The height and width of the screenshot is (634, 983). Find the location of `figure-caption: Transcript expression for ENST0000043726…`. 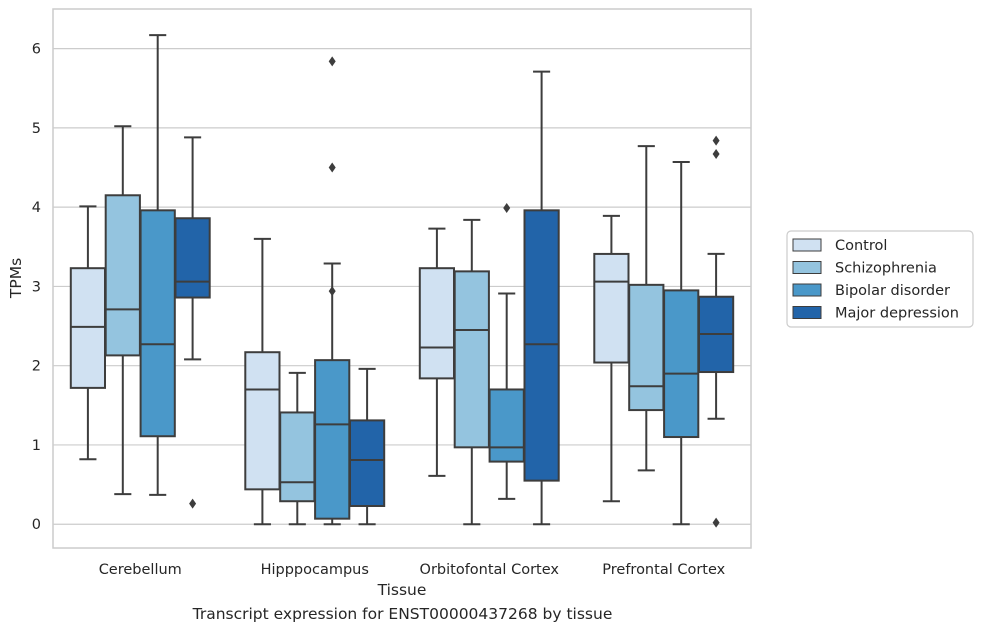

figure-caption: Transcript expression for ENST0000043726… is located at coordinates (402, 614).